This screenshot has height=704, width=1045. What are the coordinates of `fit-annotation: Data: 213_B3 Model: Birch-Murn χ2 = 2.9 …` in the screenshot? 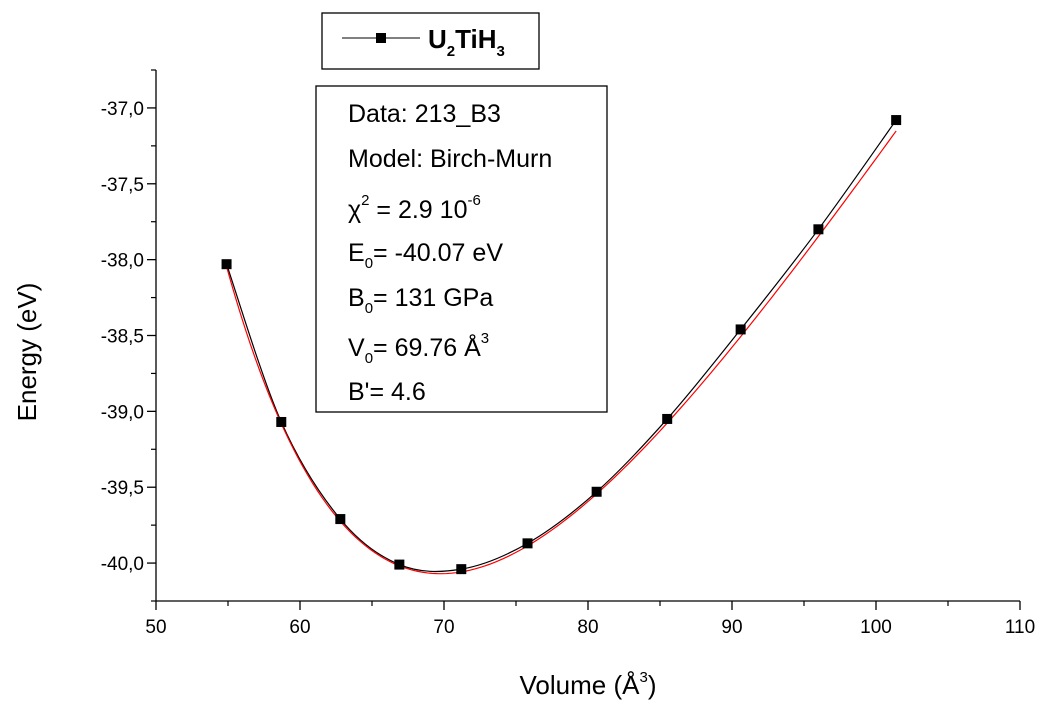 It's located at (461, 249).